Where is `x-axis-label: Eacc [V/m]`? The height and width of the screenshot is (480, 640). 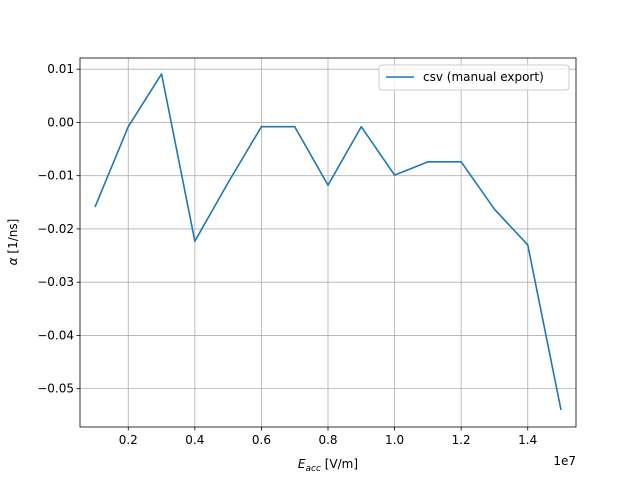
x-axis-label: Eacc [V/m] is located at coordinates (328, 465).